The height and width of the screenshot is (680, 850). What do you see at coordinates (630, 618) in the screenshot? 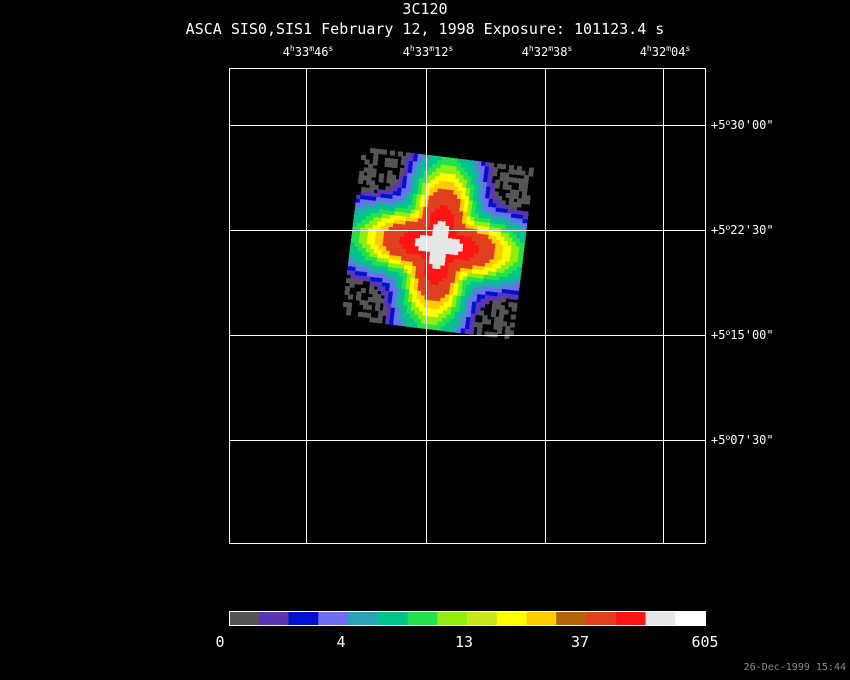
I see `colorbar-swatch` at bounding box center [630, 618].